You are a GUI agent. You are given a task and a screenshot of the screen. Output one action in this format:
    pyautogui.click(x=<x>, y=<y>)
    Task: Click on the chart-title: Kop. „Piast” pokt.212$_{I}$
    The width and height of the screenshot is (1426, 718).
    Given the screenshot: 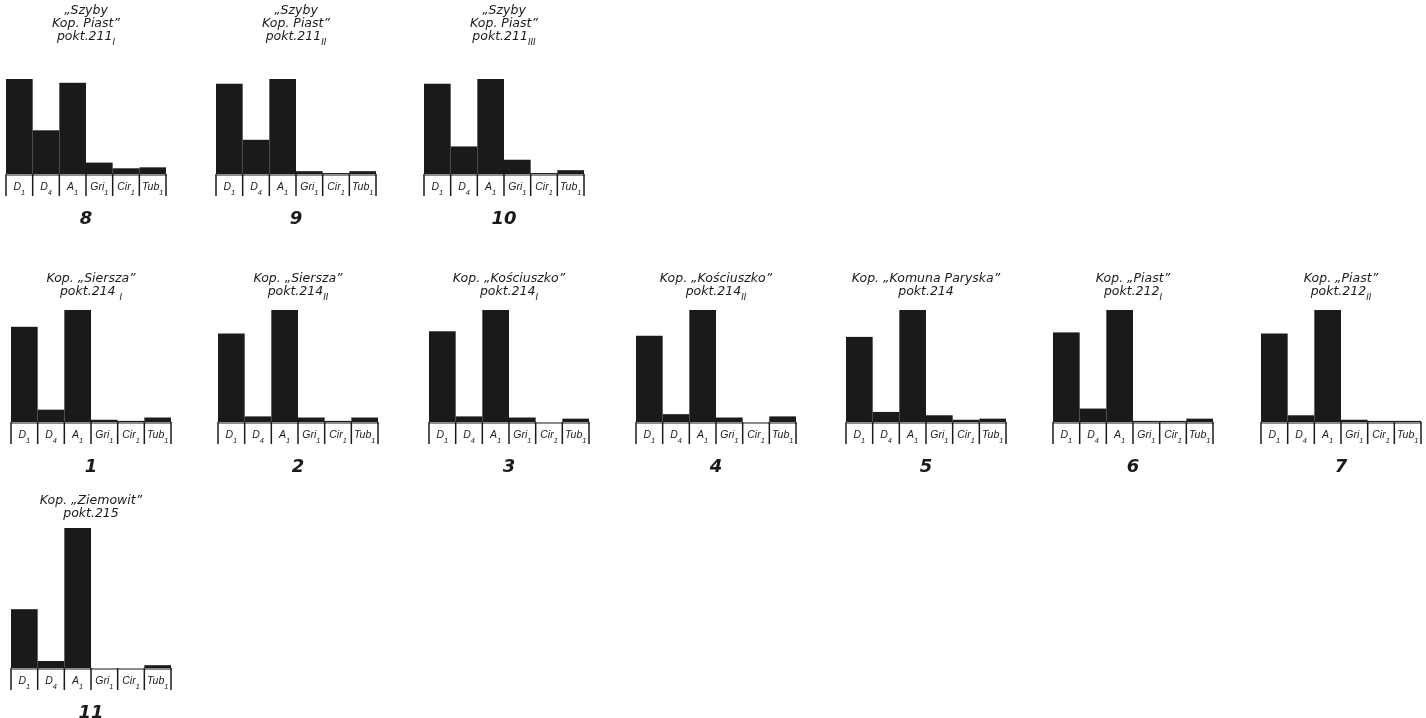 What is the action you would take?
    pyautogui.click(x=1133, y=286)
    